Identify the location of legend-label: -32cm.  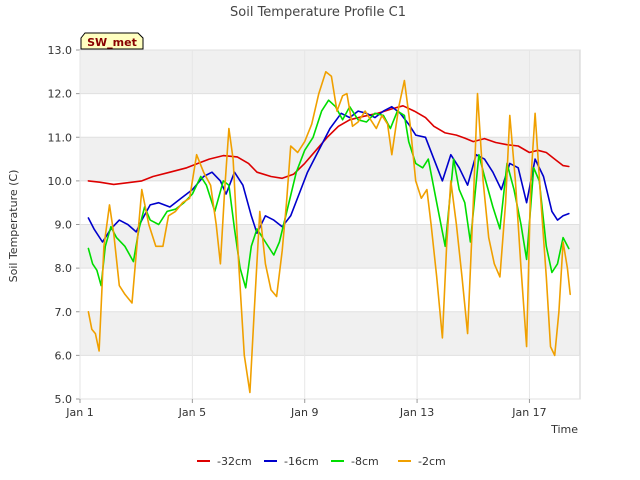
(234, 461).